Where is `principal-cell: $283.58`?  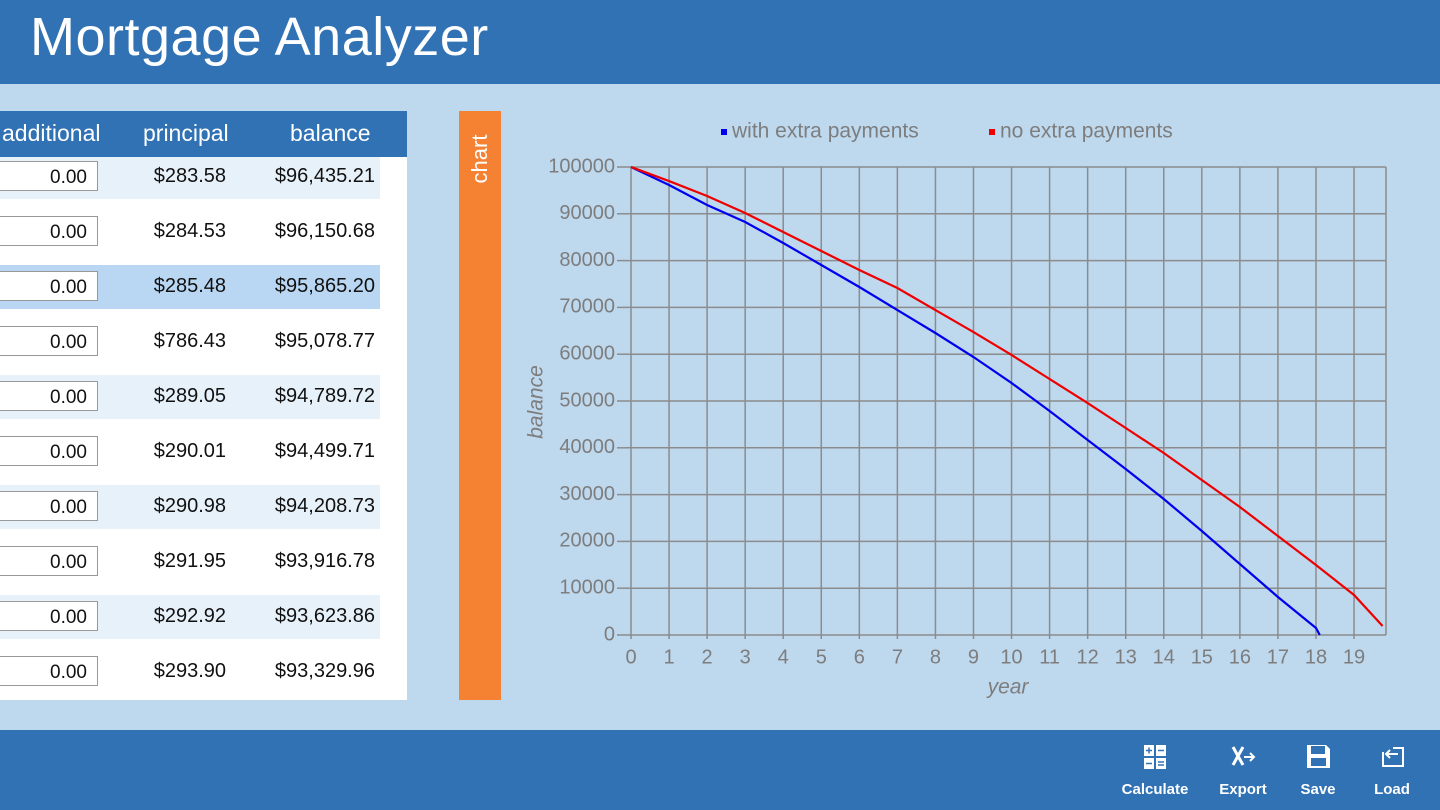 principal-cell: $283.58 is located at coordinates (189, 176).